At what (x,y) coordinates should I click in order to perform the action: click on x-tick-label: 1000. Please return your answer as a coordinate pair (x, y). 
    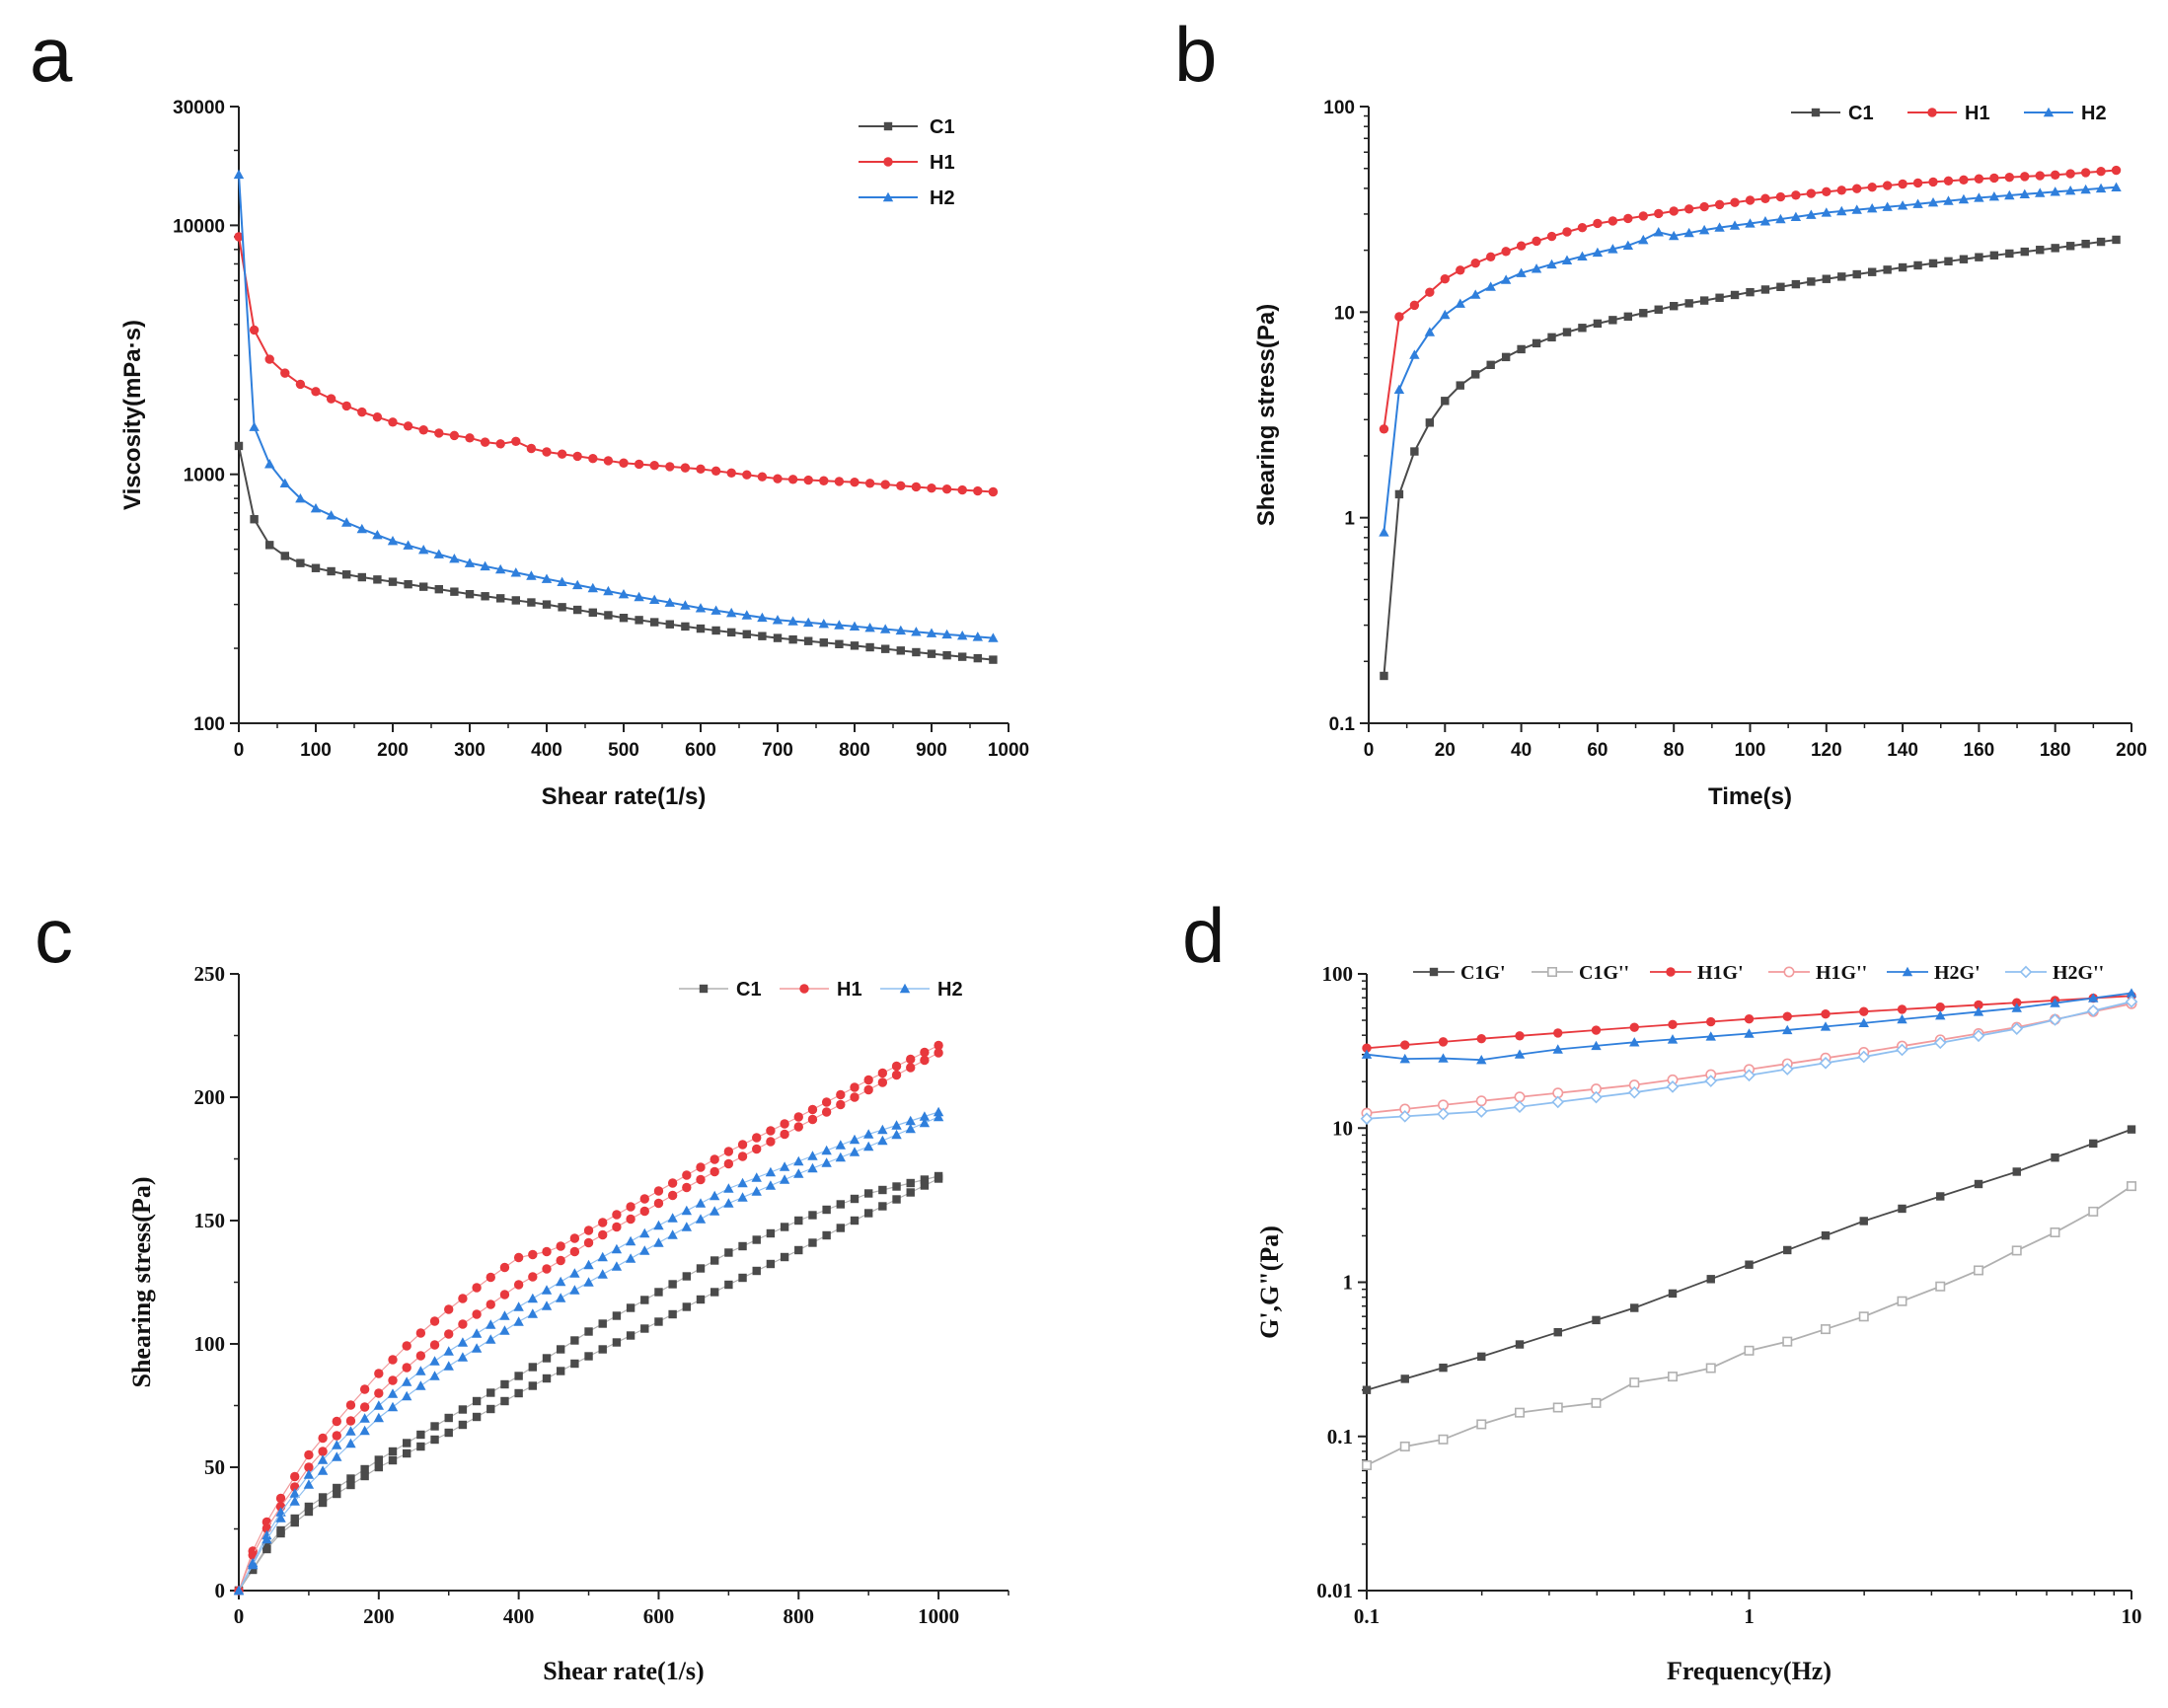
    Looking at the image, I should click on (938, 1616).